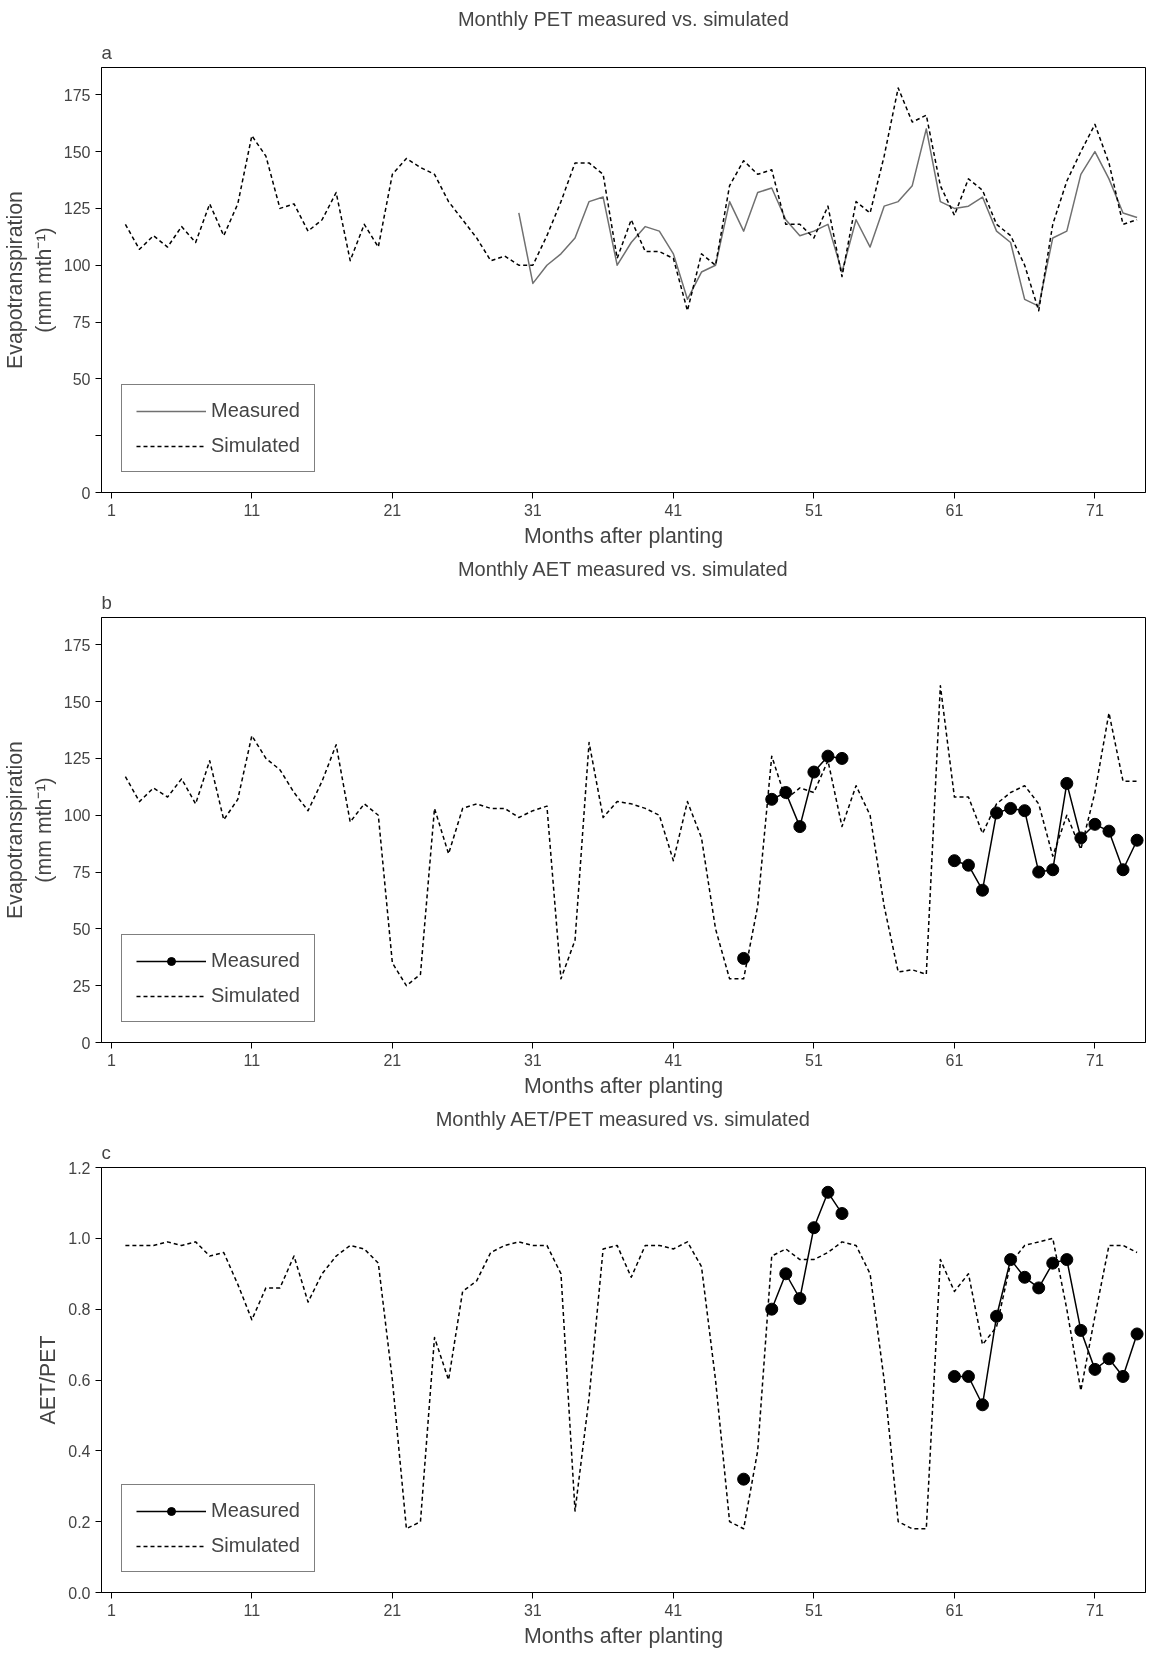  What do you see at coordinates (81, 986) in the screenshot?
I see `y-tick-label: 25` at bounding box center [81, 986].